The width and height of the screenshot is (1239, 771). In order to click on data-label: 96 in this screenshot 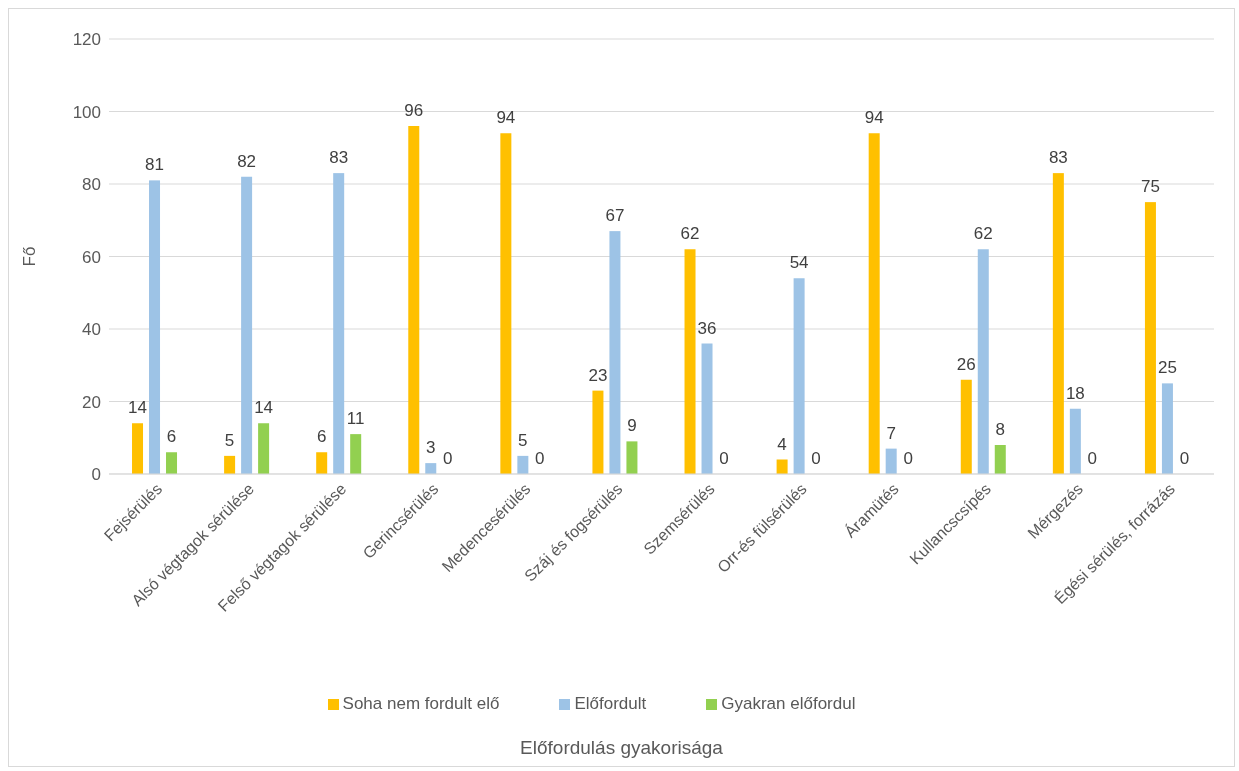, I will do `click(414, 110)`.